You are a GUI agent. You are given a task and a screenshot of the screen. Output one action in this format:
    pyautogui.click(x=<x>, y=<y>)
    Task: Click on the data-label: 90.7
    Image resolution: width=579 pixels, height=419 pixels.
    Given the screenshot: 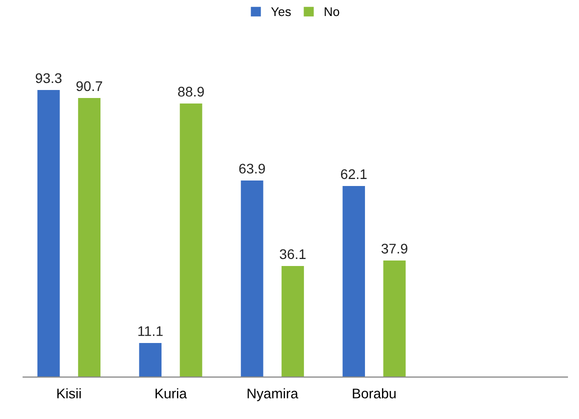 What is the action you would take?
    pyautogui.click(x=89, y=86)
    